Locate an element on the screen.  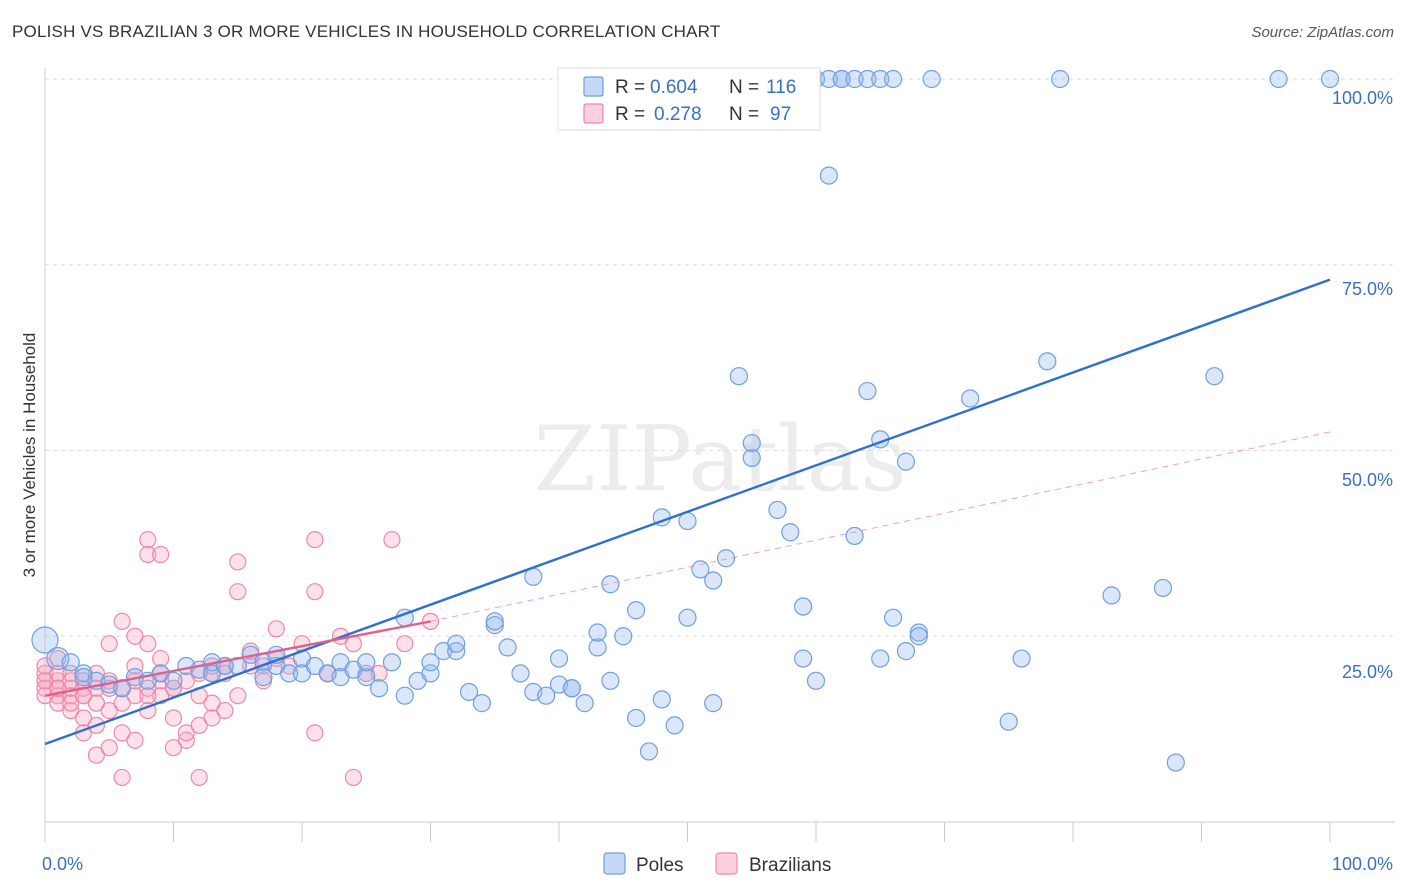
y-tick-label: 25.0% is located at coordinates (1367, 672).